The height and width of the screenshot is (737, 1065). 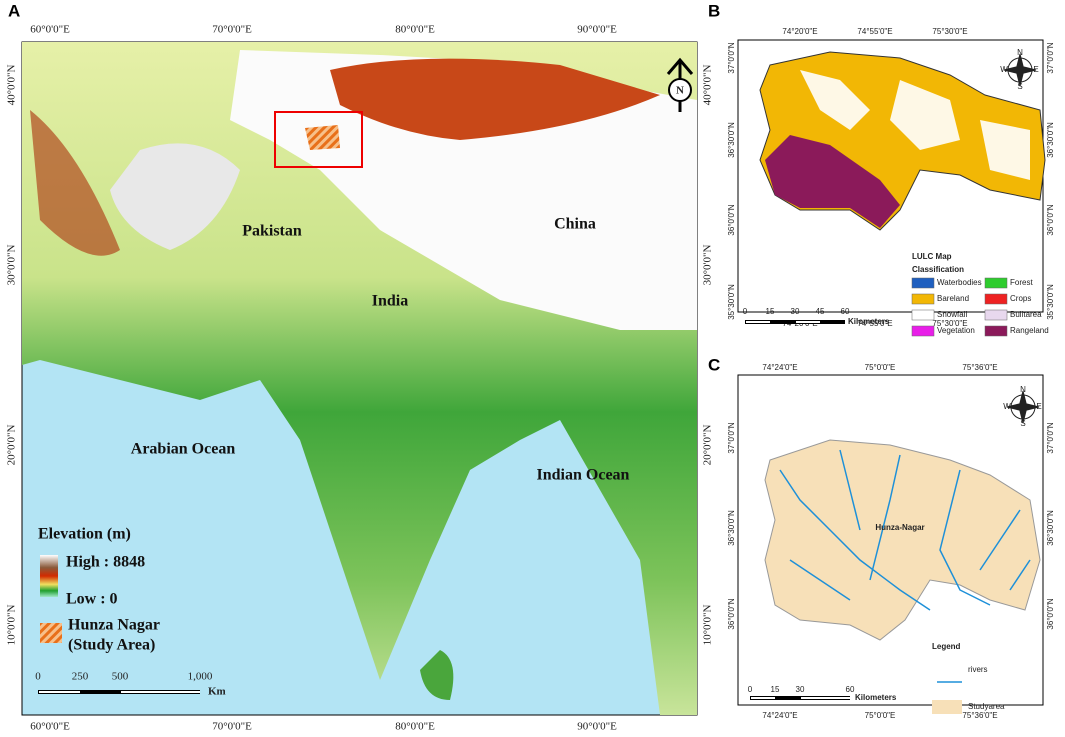 I want to click on region-label: Hunza-Nagar, so click(x=899, y=527).